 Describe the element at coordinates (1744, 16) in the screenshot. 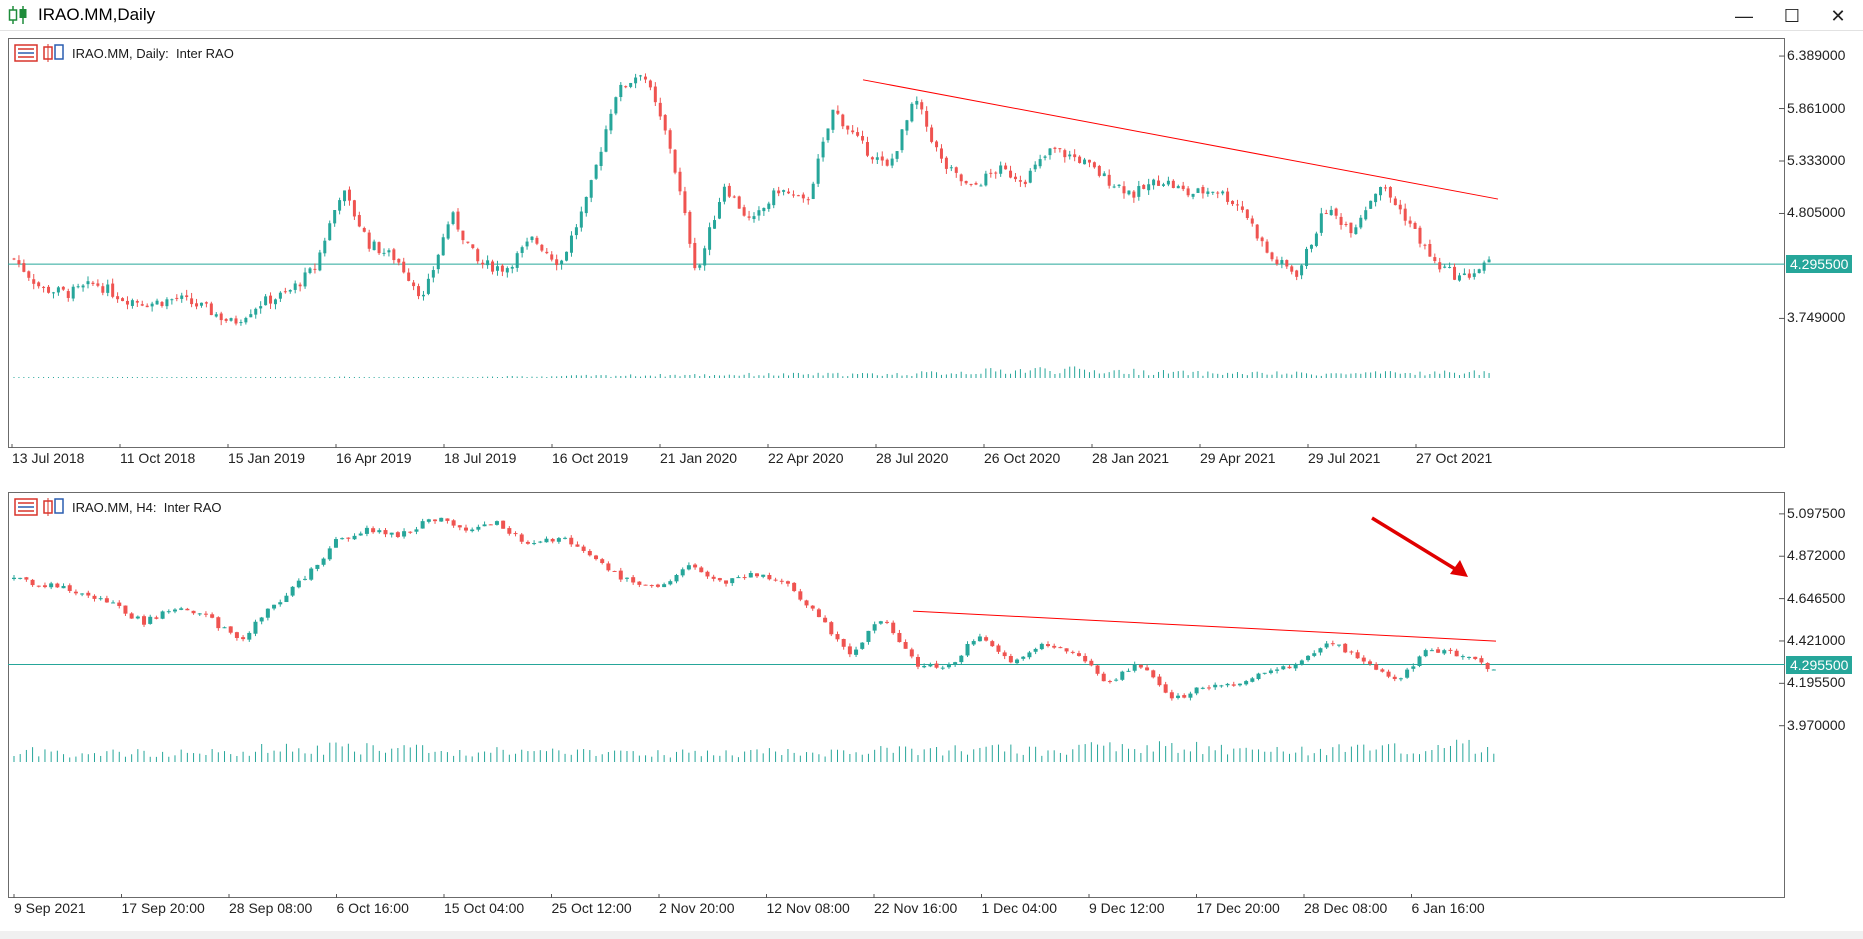

I see `minimize-button: —` at that location.